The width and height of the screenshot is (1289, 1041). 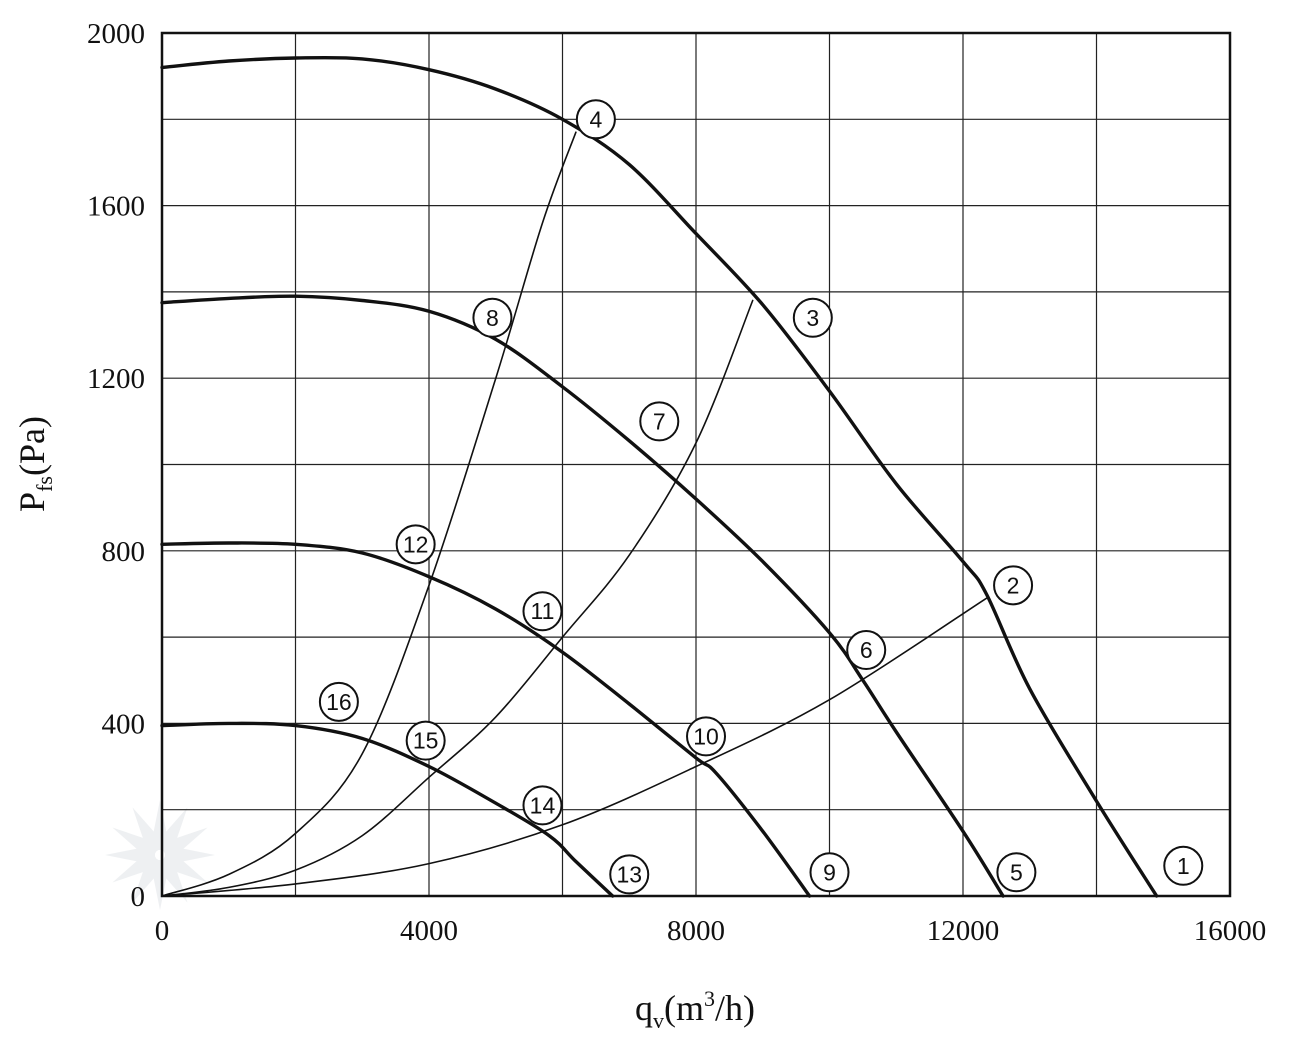 I want to click on marker-label: 14, so click(x=543, y=805).